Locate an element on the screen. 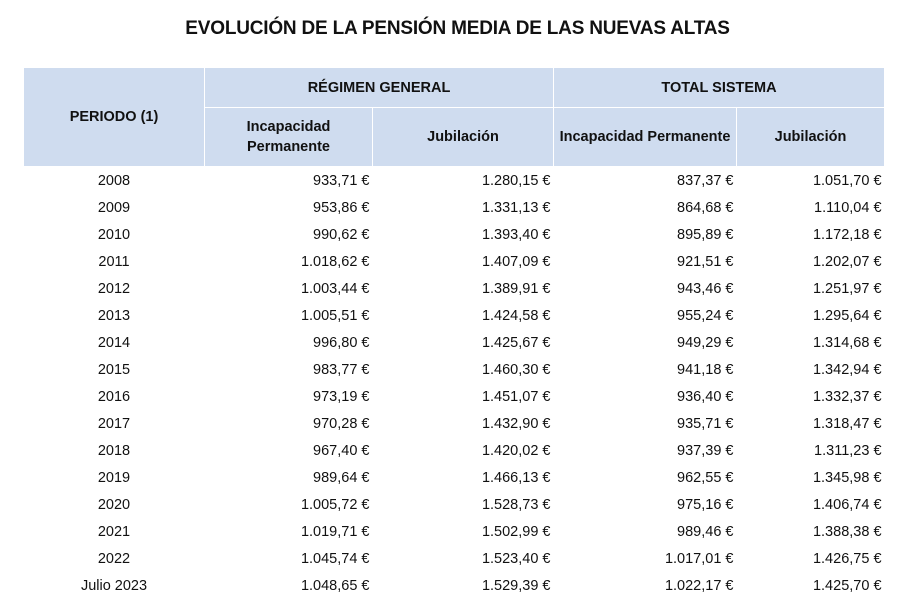  table-row: 2008 933,71 € 1.280,15 € 837,37 € 1.051,70 € is located at coordinates (454, 181).